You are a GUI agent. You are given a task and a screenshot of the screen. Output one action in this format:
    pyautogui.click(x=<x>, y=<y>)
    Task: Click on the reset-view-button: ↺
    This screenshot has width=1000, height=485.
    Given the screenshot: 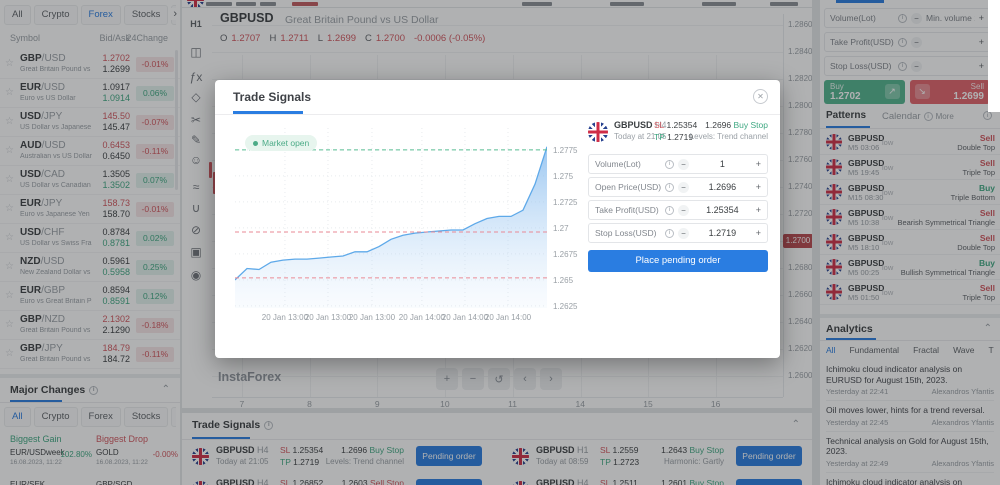 What is the action you would take?
    pyautogui.click(x=499, y=379)
    